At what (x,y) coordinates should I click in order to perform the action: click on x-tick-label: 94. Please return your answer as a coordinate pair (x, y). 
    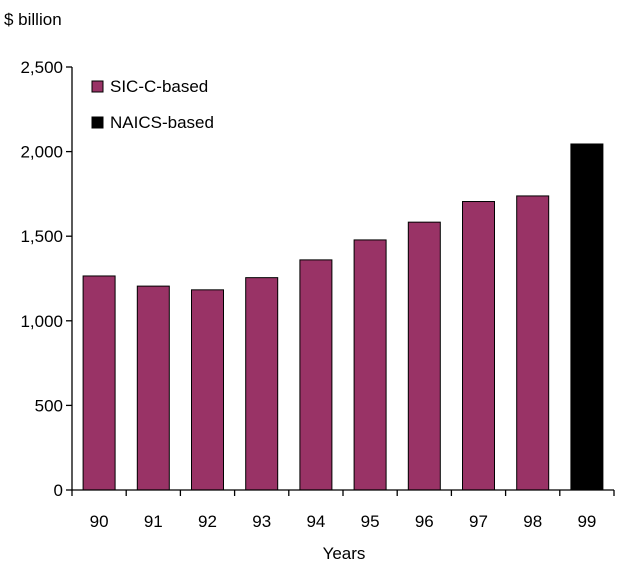
    Looking at the image, I should click on (315, 521).